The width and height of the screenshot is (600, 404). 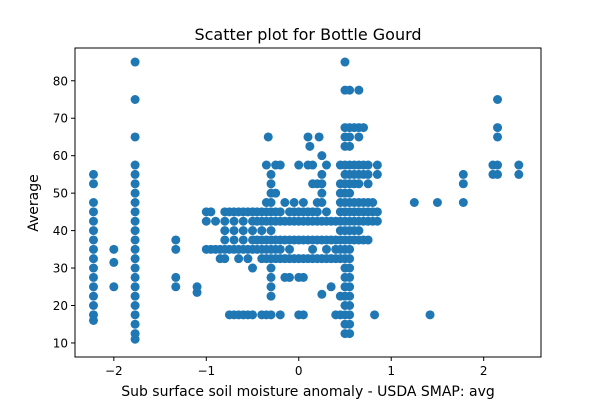 I want to click on y-tick-label: 30, so click(x=60, y=269).